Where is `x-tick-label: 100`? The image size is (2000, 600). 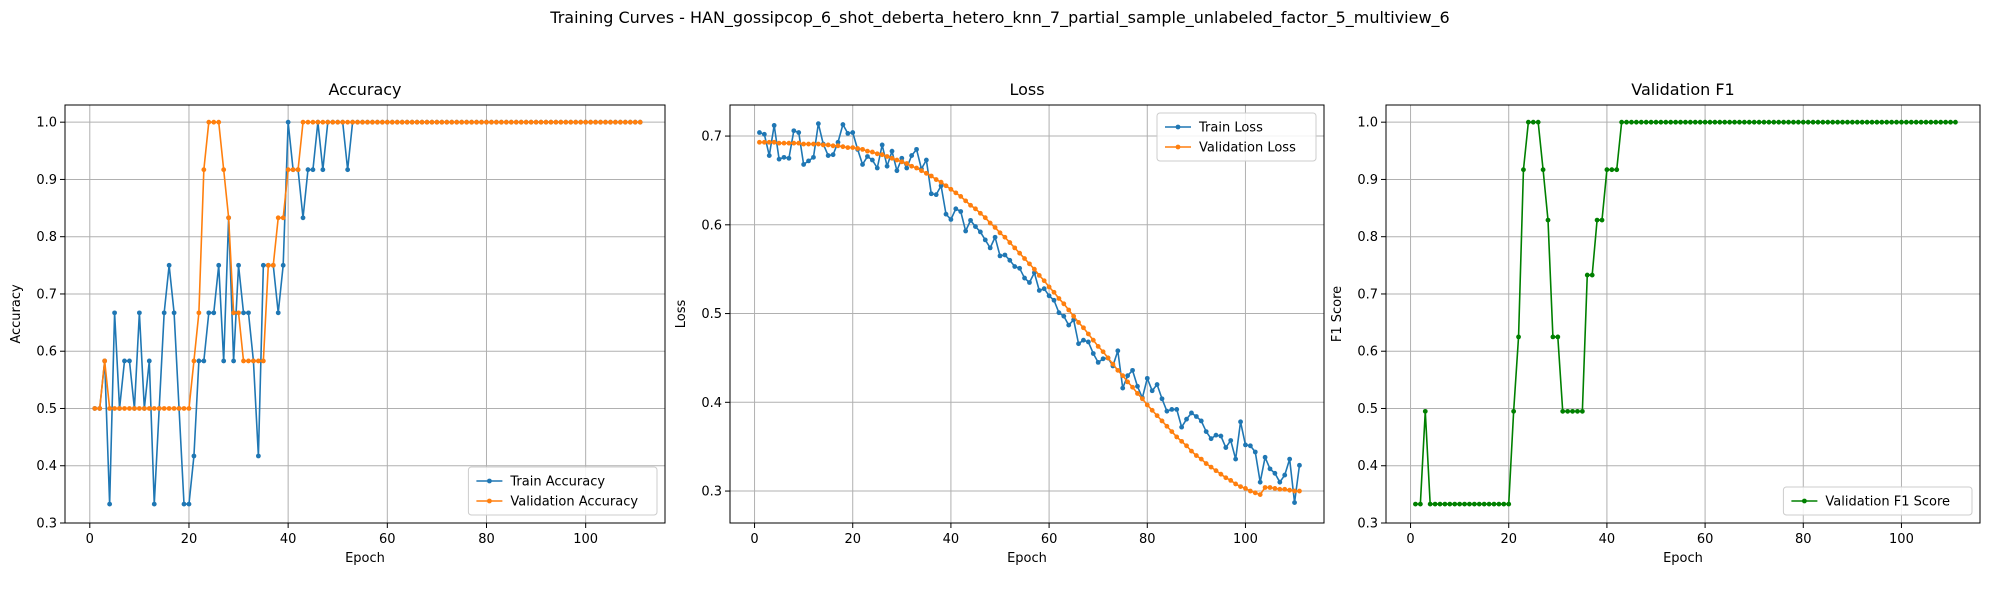 x-tick-label: 100 is located at coordinates (585, 539).